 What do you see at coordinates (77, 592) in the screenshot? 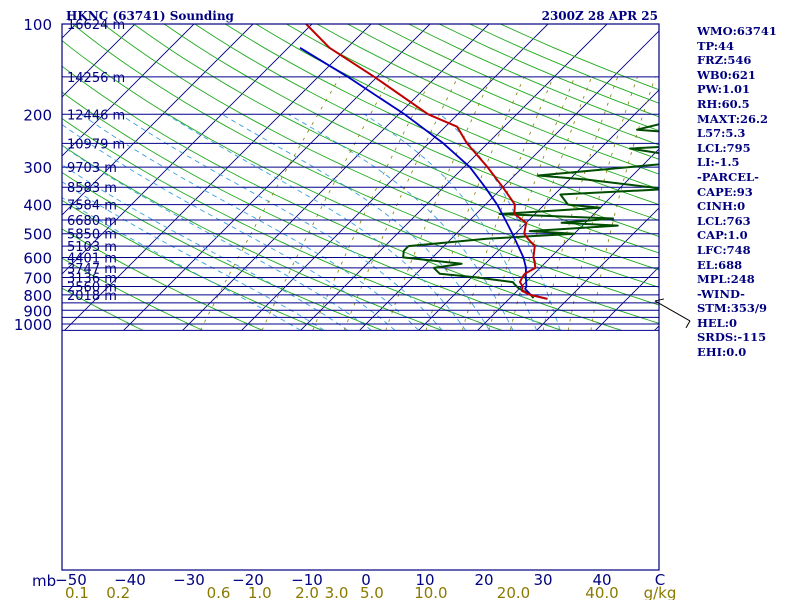
I see `mixing-ratio-tick-label: 0.1` at bounding box center [77, 592].